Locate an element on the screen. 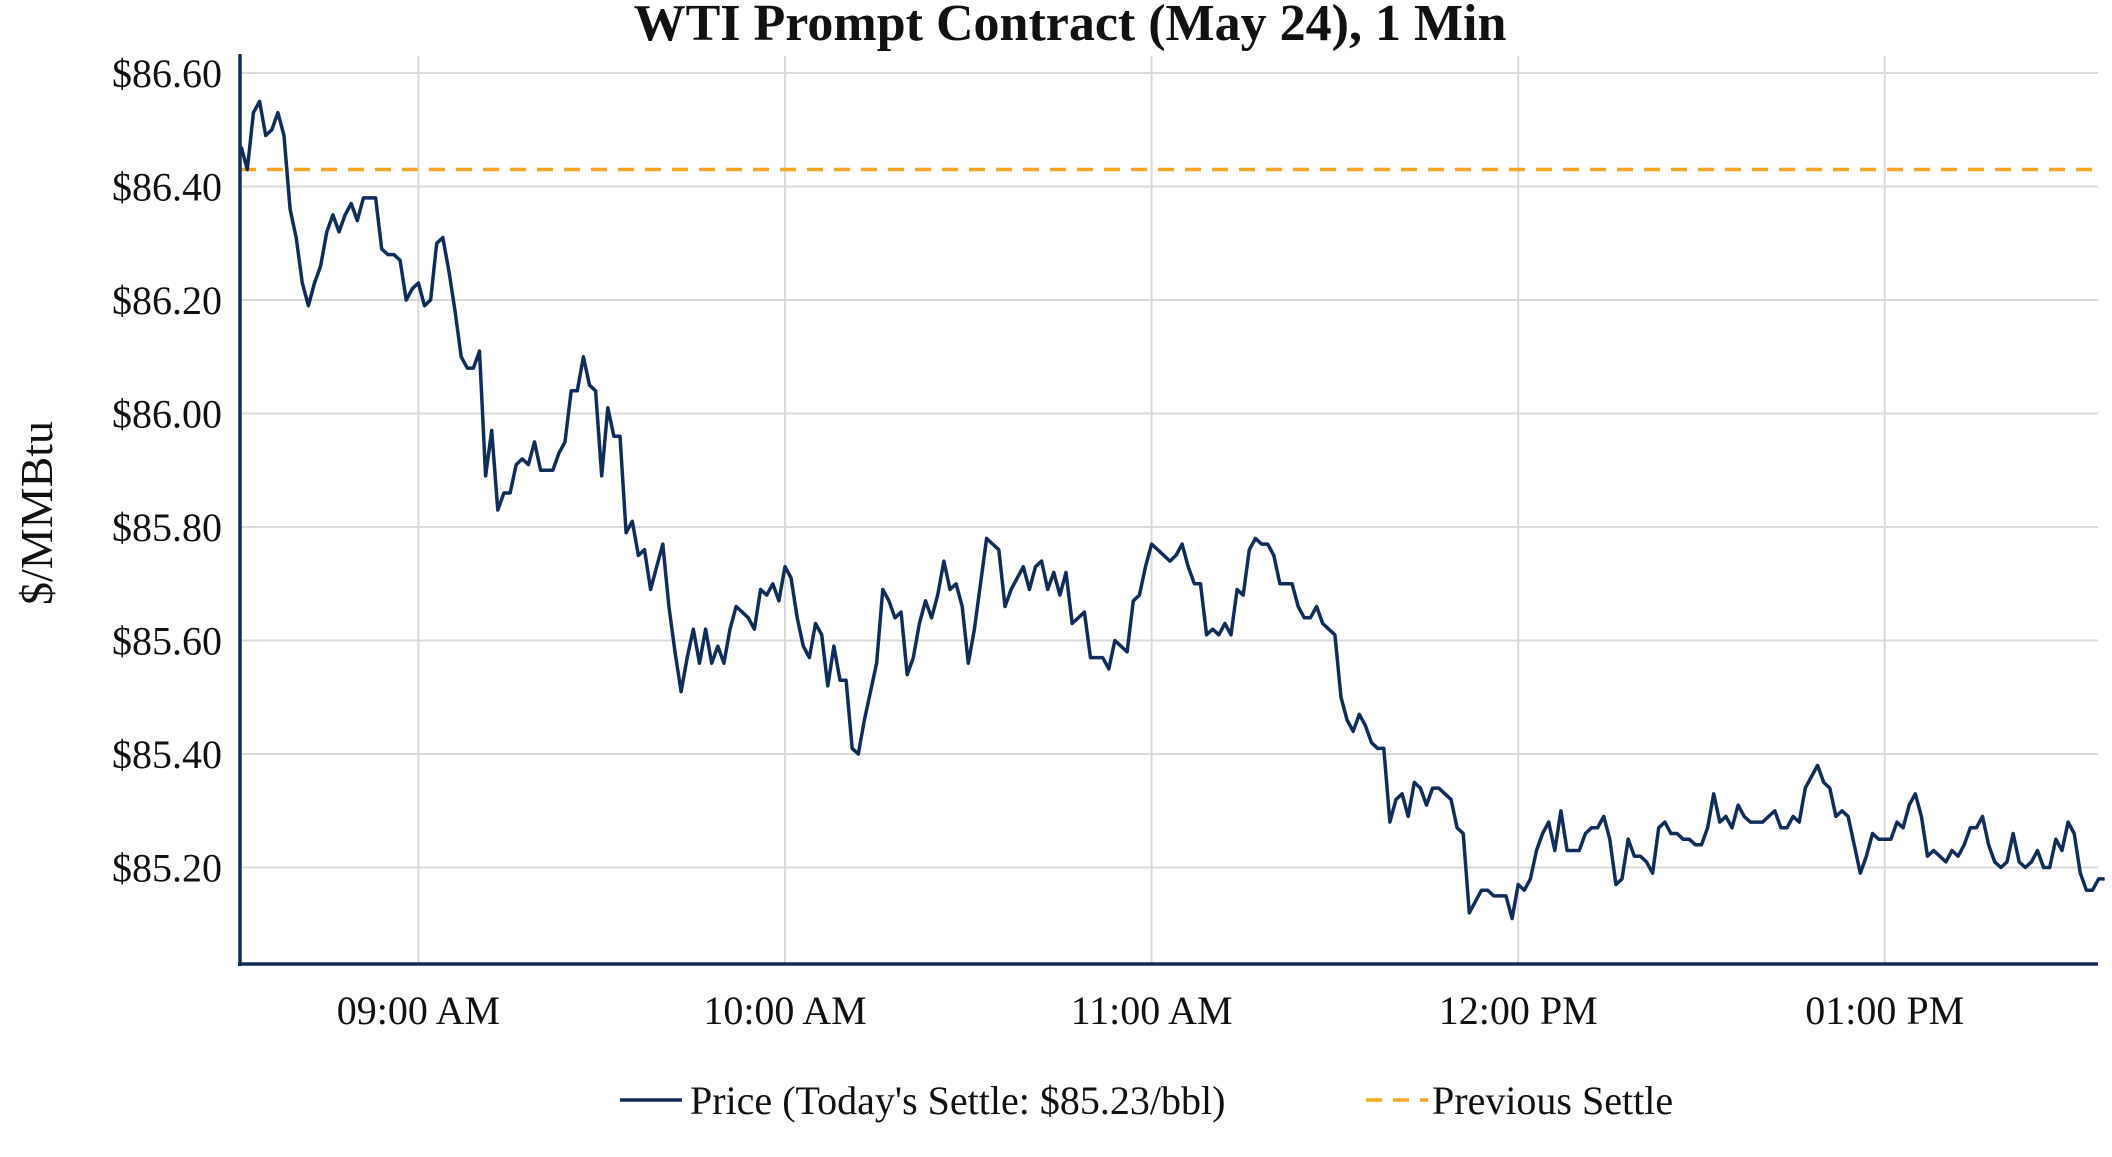 The image size is (2112, 1157). x-tick-label: 11:00 AM is located at coordinates (1152, 1010).